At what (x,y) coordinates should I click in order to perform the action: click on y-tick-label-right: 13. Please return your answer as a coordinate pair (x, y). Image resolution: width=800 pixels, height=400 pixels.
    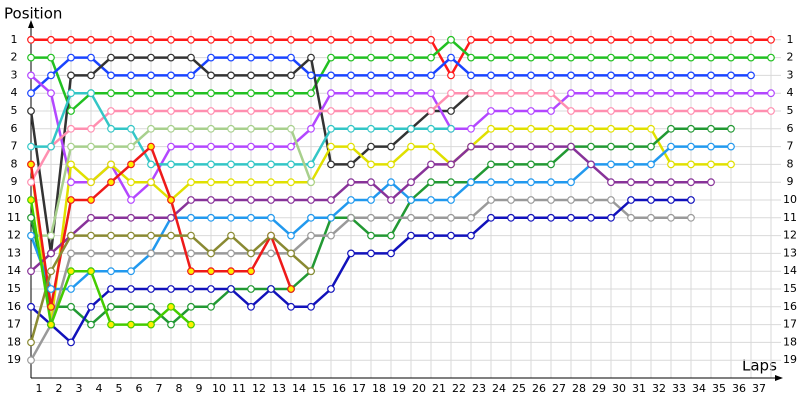
    Looking at the image, I should click on (790, 252).